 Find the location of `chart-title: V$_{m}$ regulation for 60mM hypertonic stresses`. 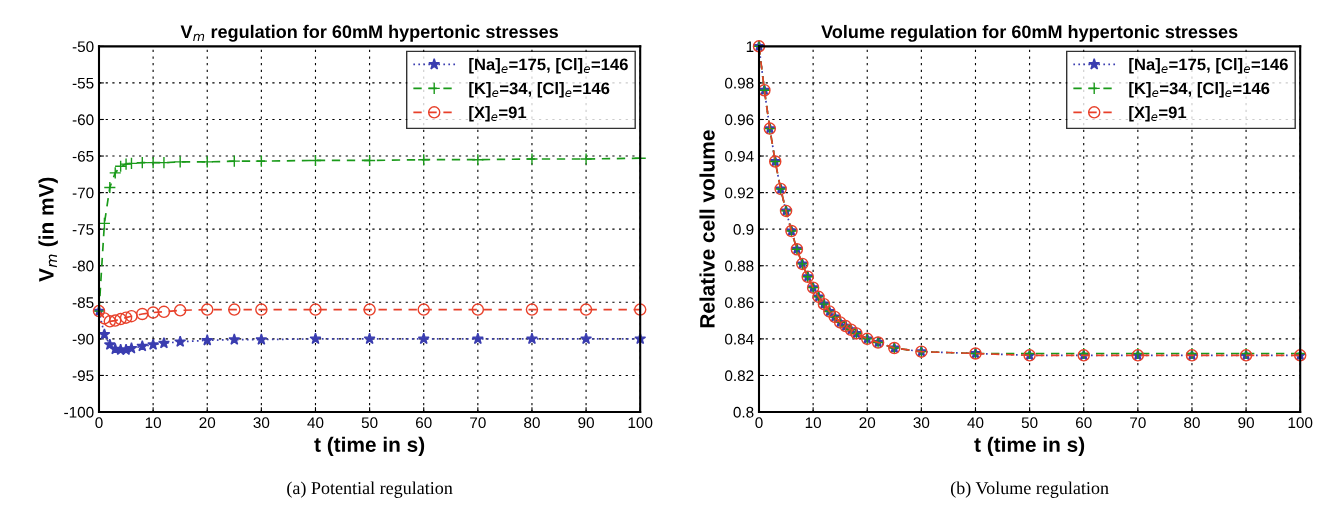

chart-title: V$_{m}$ regulation for 60mM hypertonic stresses is located at coordinates (369, 33).